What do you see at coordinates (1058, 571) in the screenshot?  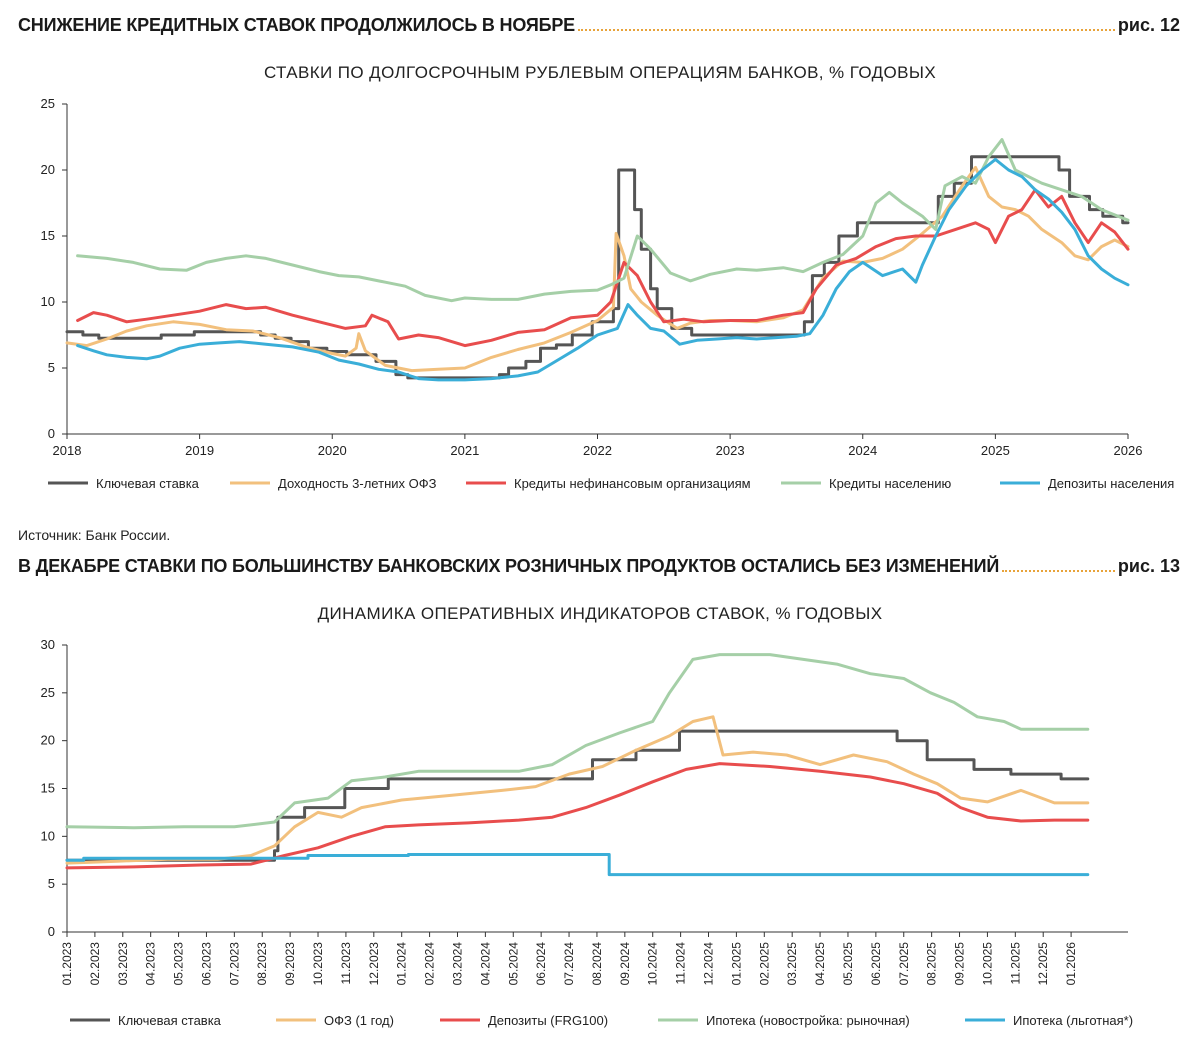 I see `fig13-header-dots` at bounding box center [1058, 571].